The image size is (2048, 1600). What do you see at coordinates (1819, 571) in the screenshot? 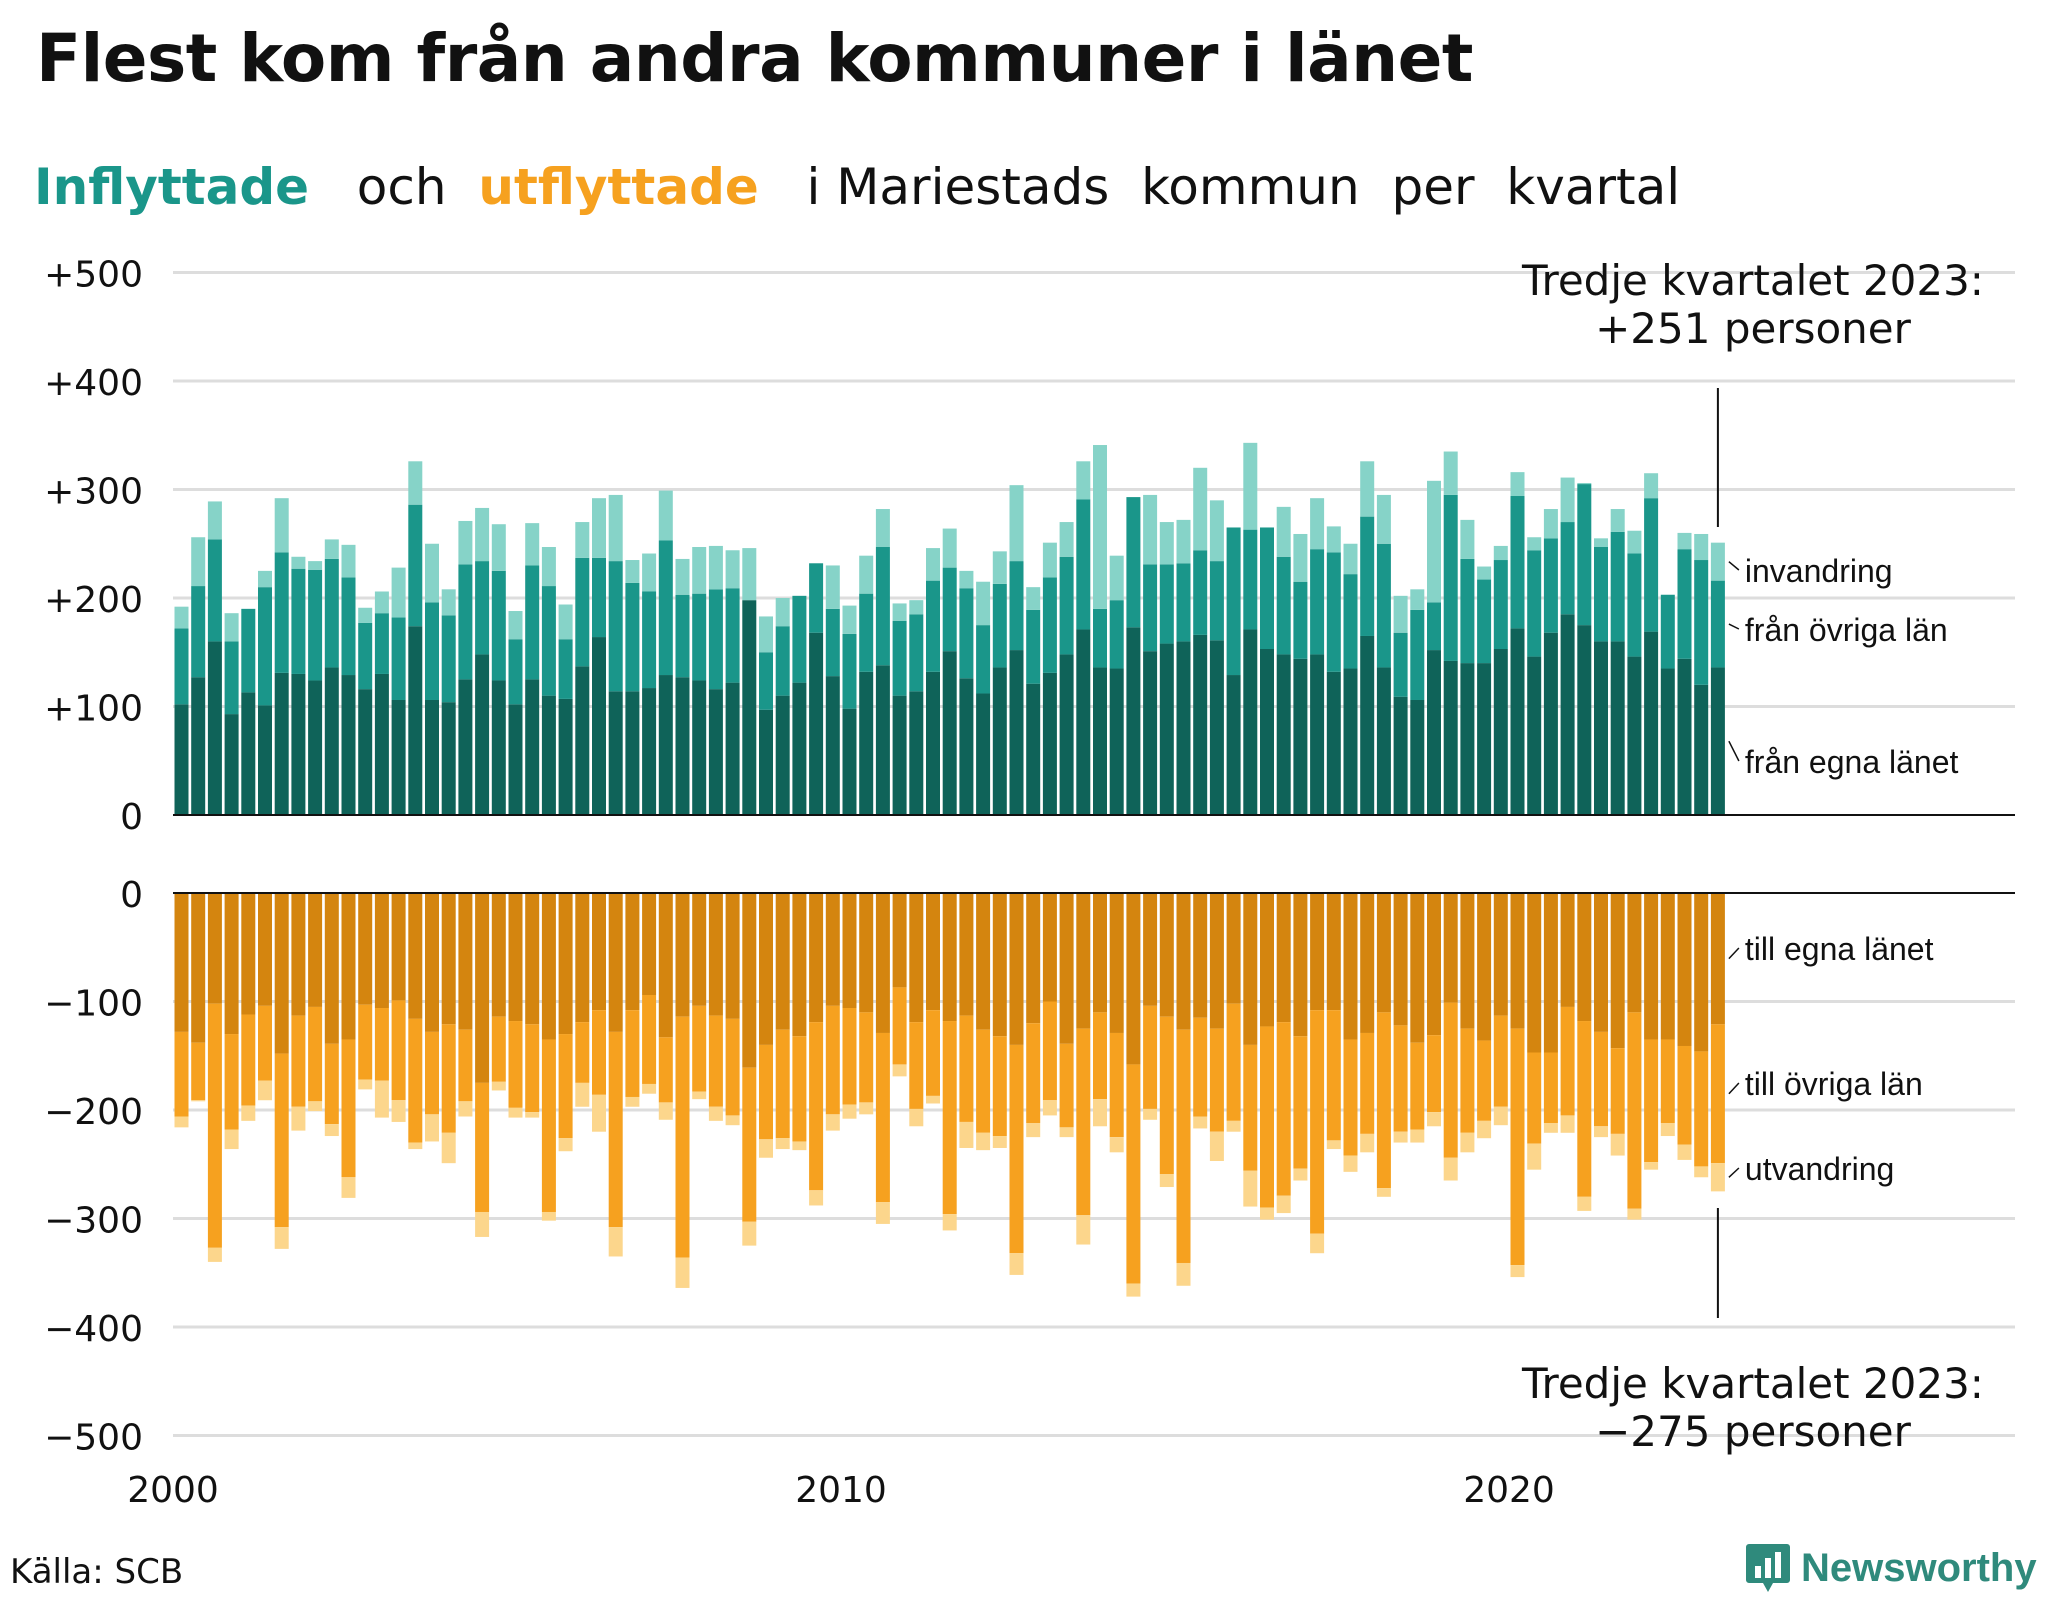
I see `series-label-in: invandring` at bounding box center [1819, 571].